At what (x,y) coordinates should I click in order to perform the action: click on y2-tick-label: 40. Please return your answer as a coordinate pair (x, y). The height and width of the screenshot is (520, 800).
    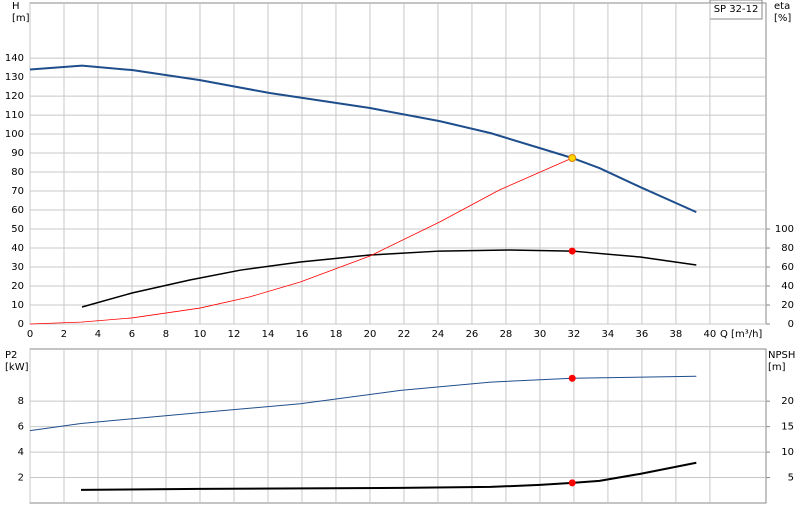
    Looking at the image, I should click on (787, 286).